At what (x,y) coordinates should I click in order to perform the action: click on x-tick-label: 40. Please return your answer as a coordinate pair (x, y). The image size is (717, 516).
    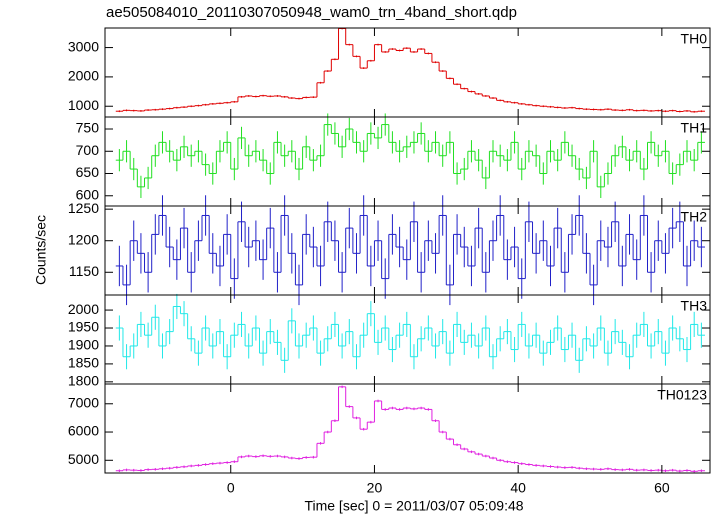
    Looking at the image, I should click on (518, 488).